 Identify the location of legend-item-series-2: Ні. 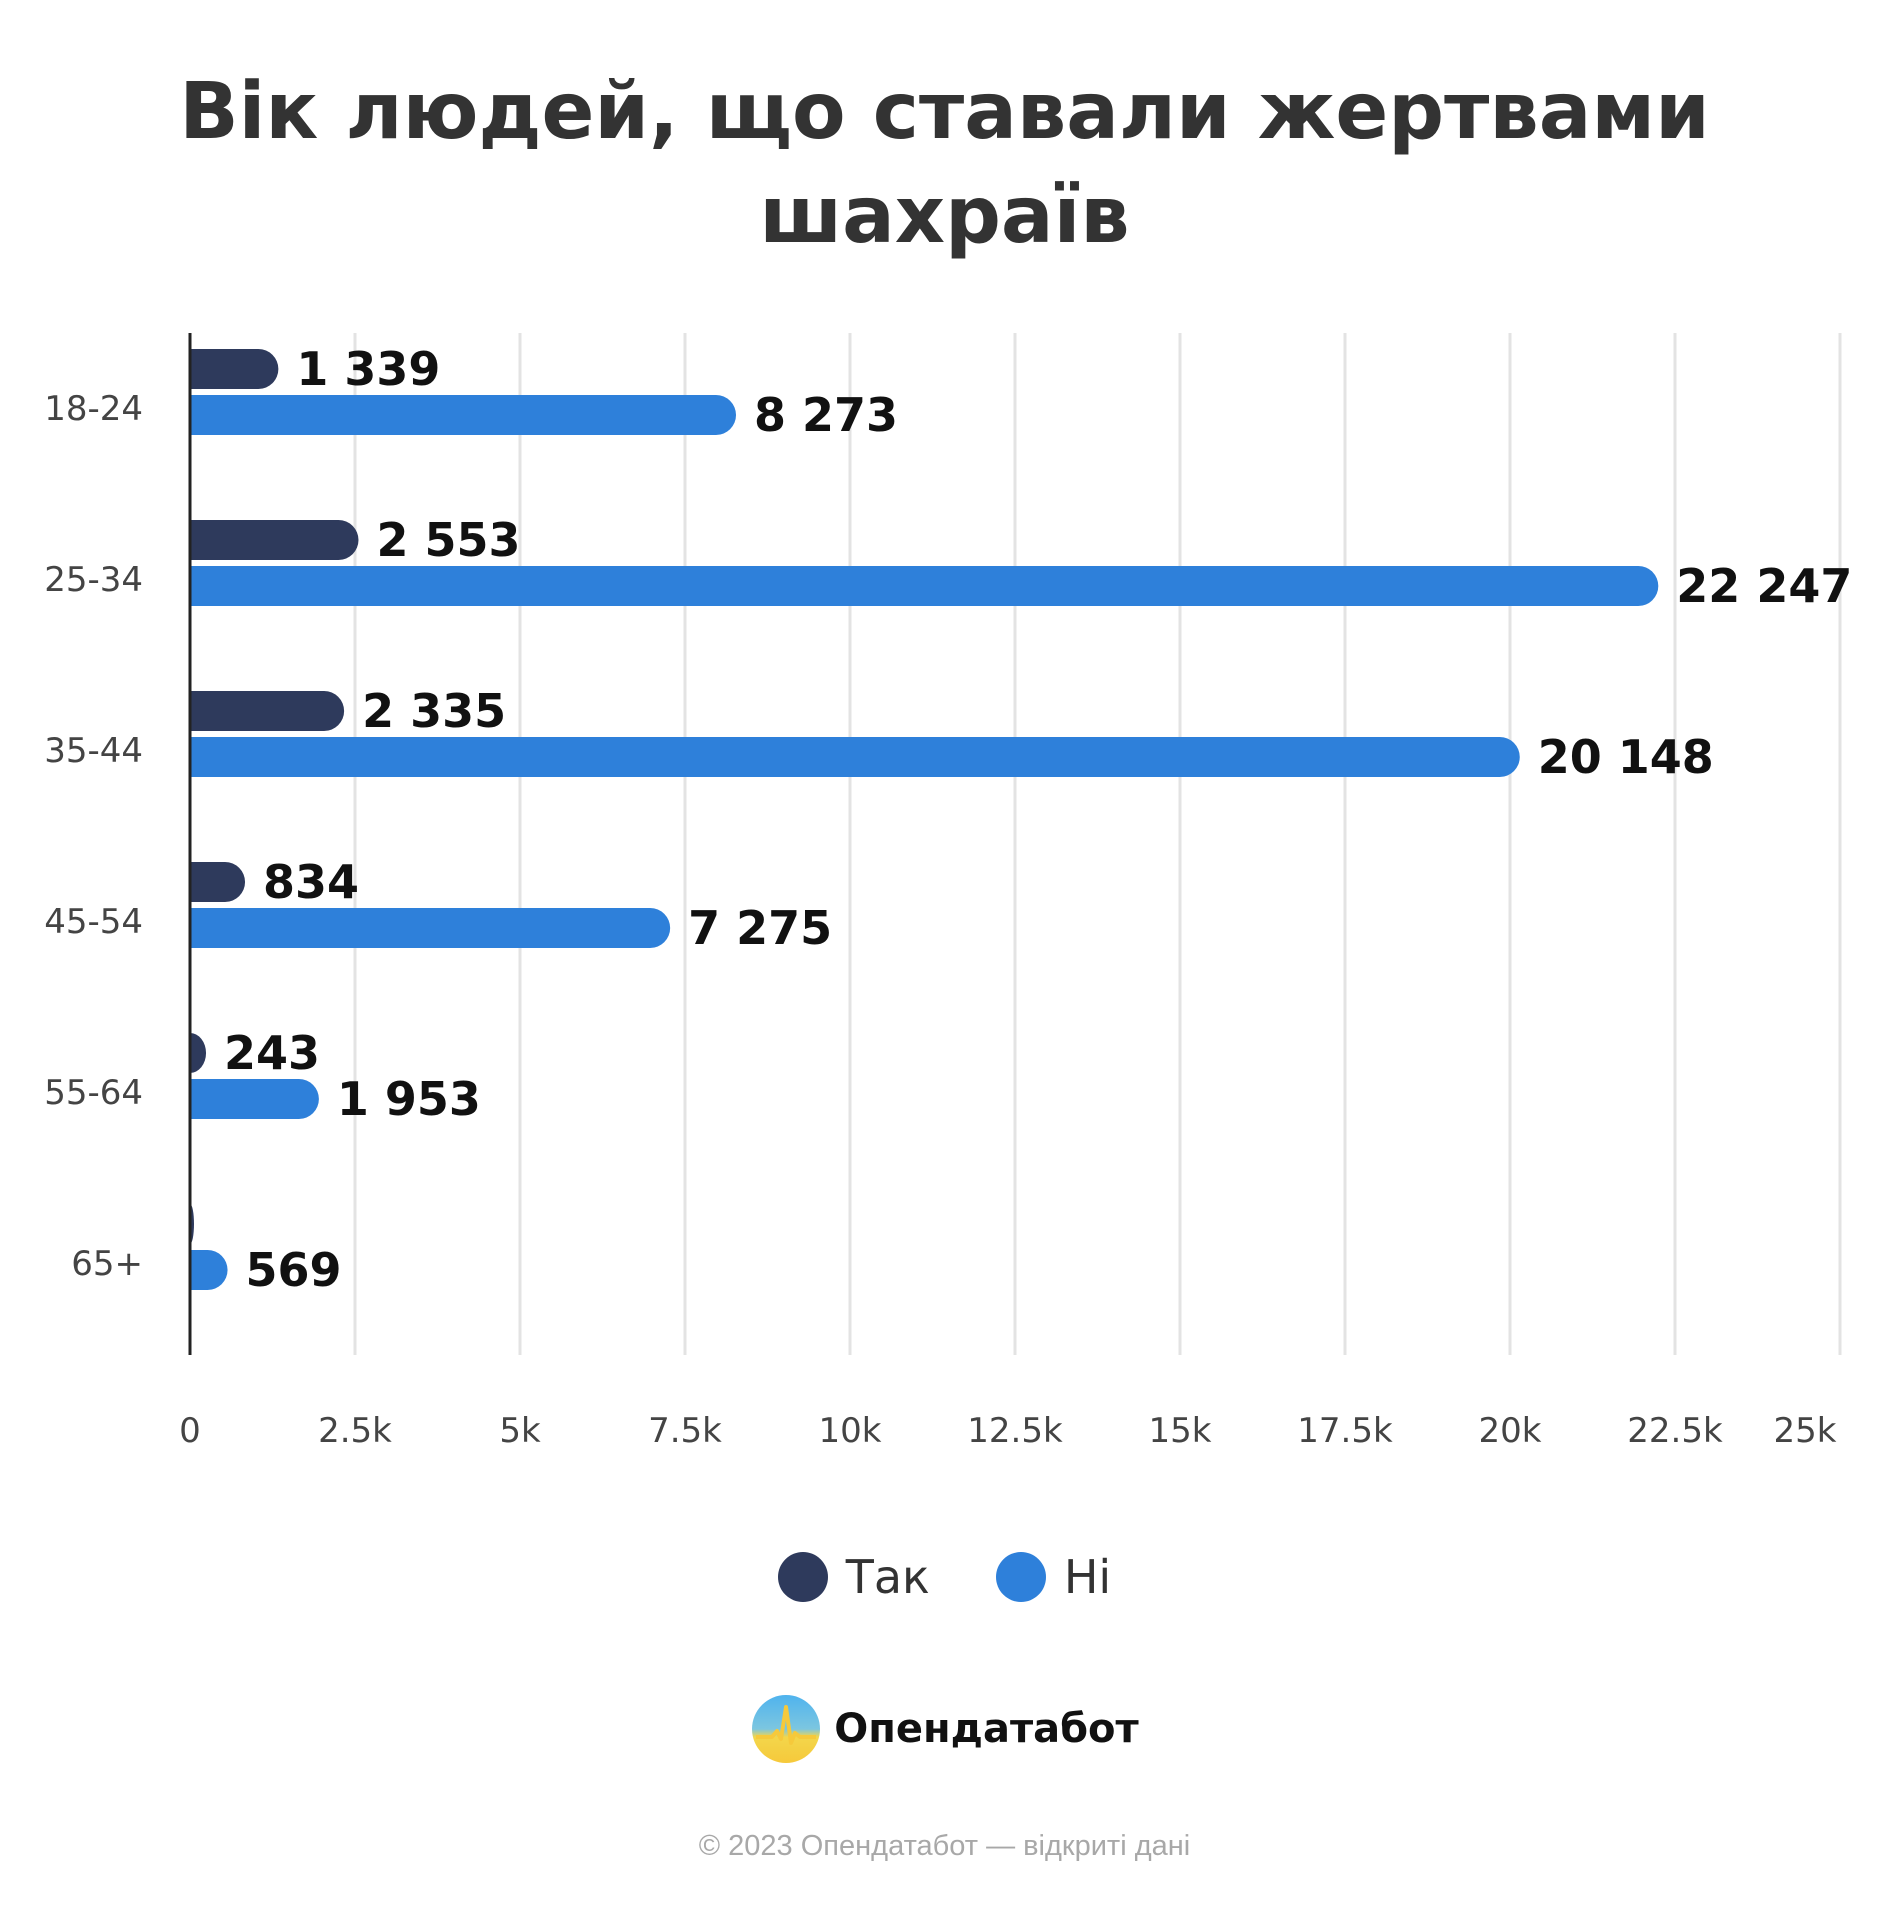
(1053, 1577).